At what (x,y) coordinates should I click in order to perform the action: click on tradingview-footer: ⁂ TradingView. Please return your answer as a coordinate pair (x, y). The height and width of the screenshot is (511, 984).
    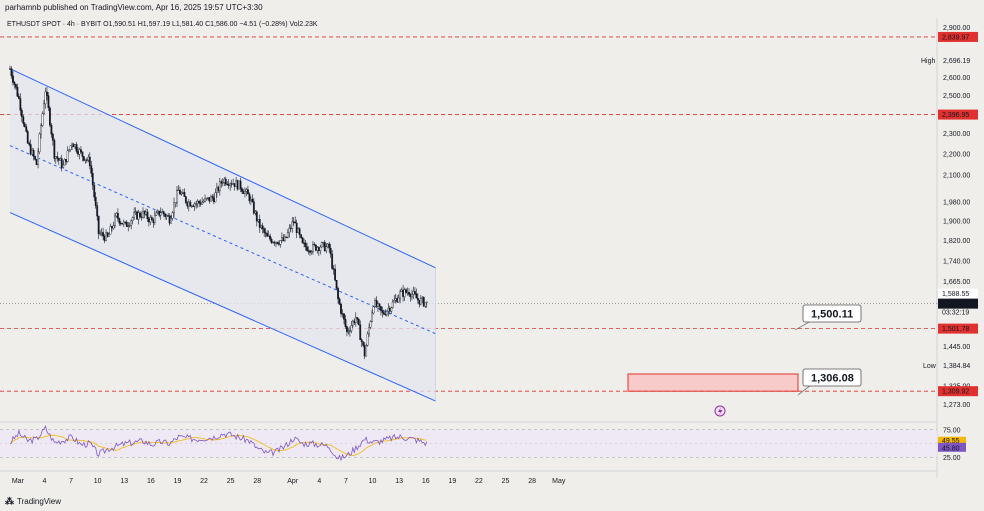
    Looking at the image, I should click on (33, 501).